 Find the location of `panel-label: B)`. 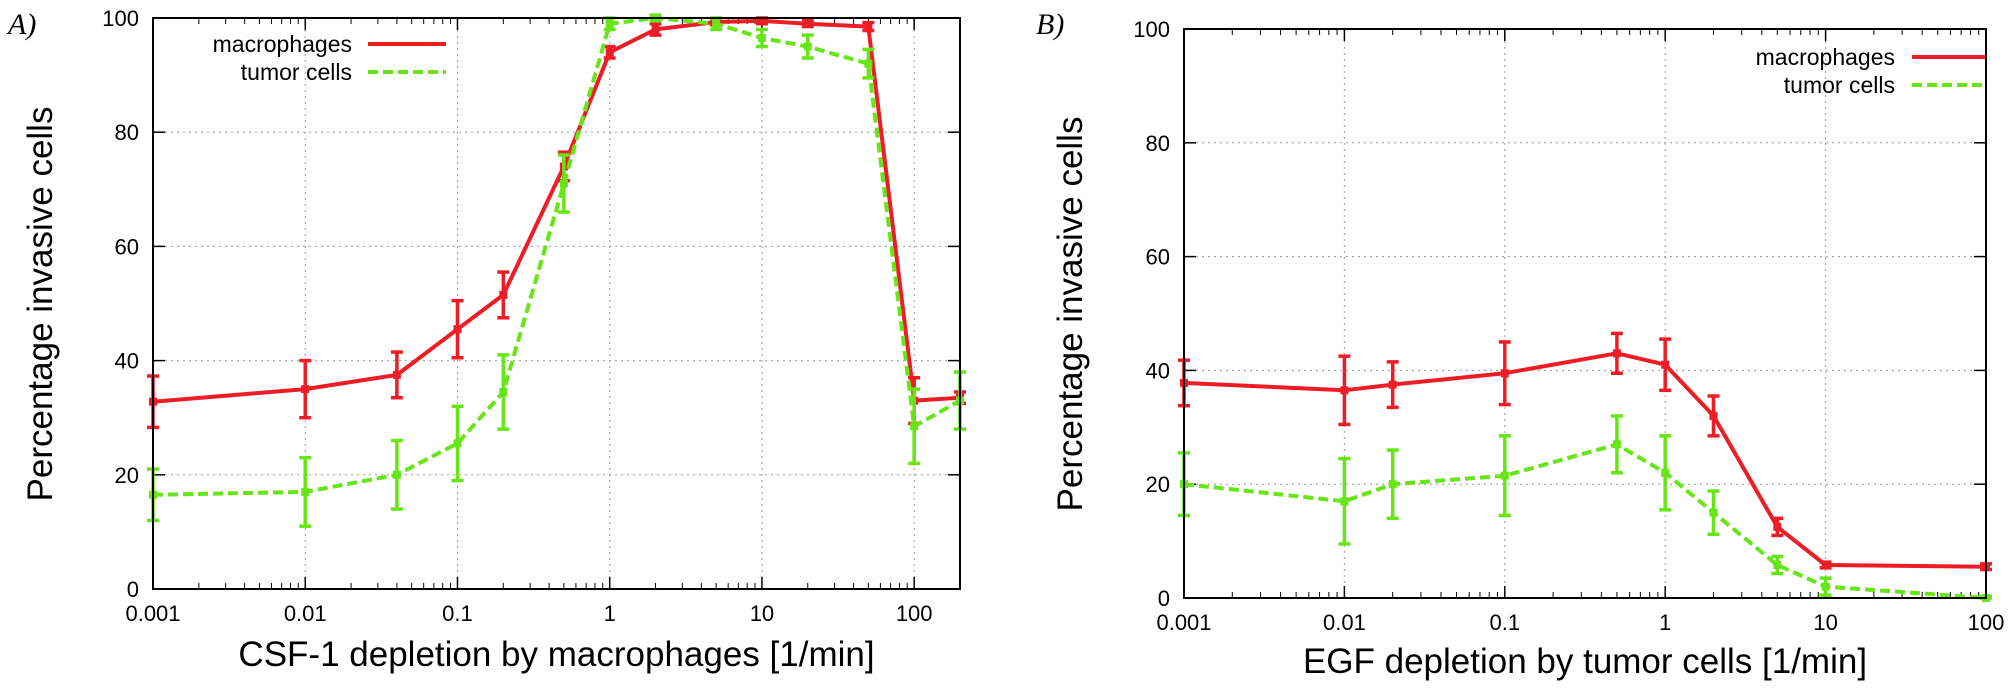

panel-label: B) is located at coordinates (1050, 24).